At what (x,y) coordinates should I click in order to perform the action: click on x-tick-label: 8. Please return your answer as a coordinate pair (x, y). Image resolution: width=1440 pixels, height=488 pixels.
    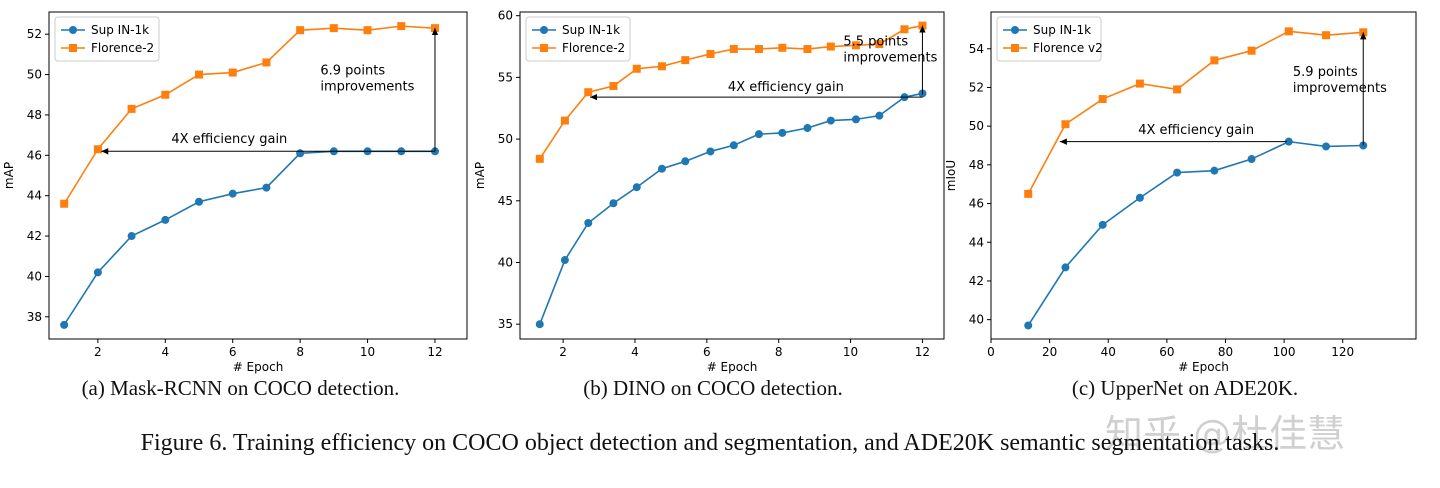
    Looking at the image, I should click on (300, 352).